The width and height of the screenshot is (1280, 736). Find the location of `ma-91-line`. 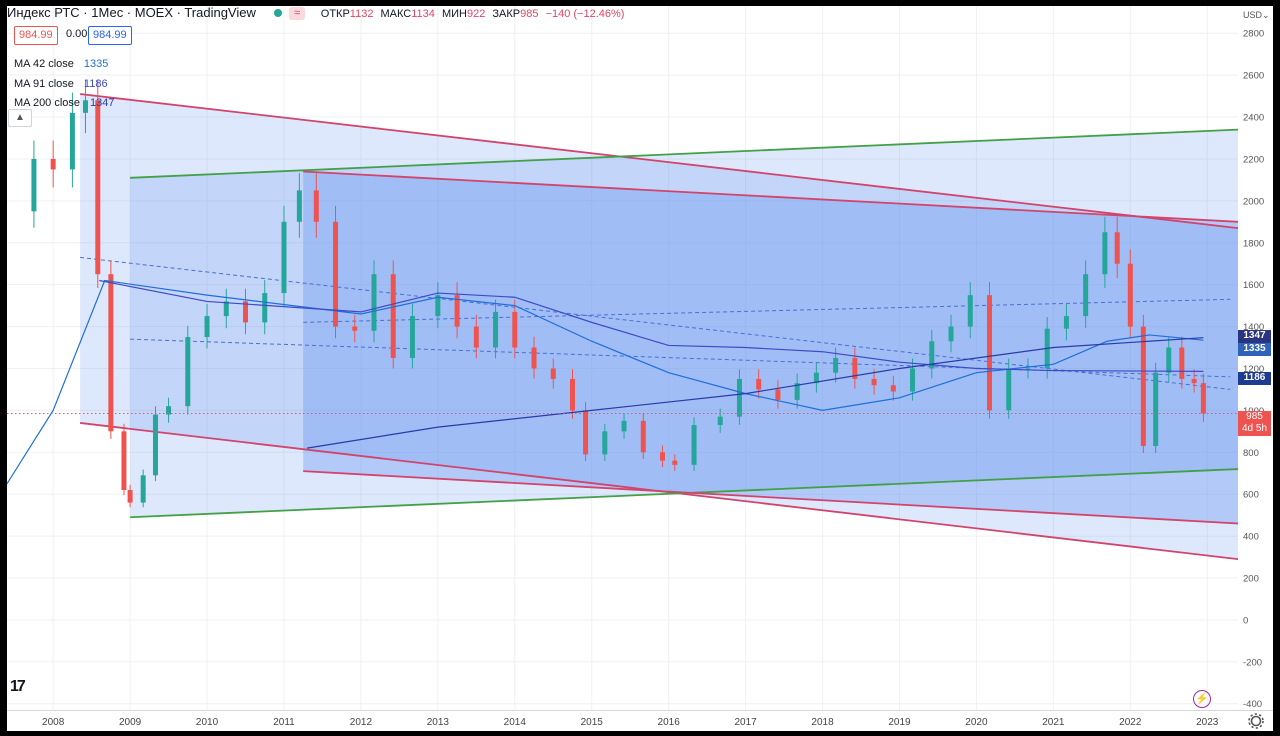

ma-91-line is located at coordinates (651, 326).